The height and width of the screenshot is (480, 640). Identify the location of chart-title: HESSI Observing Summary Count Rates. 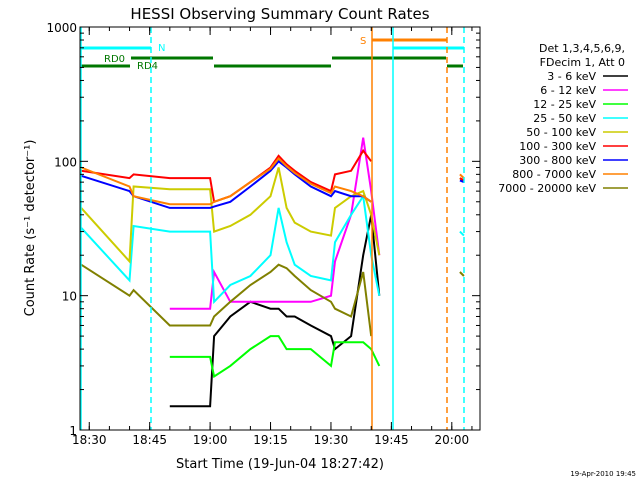
(279, 14).